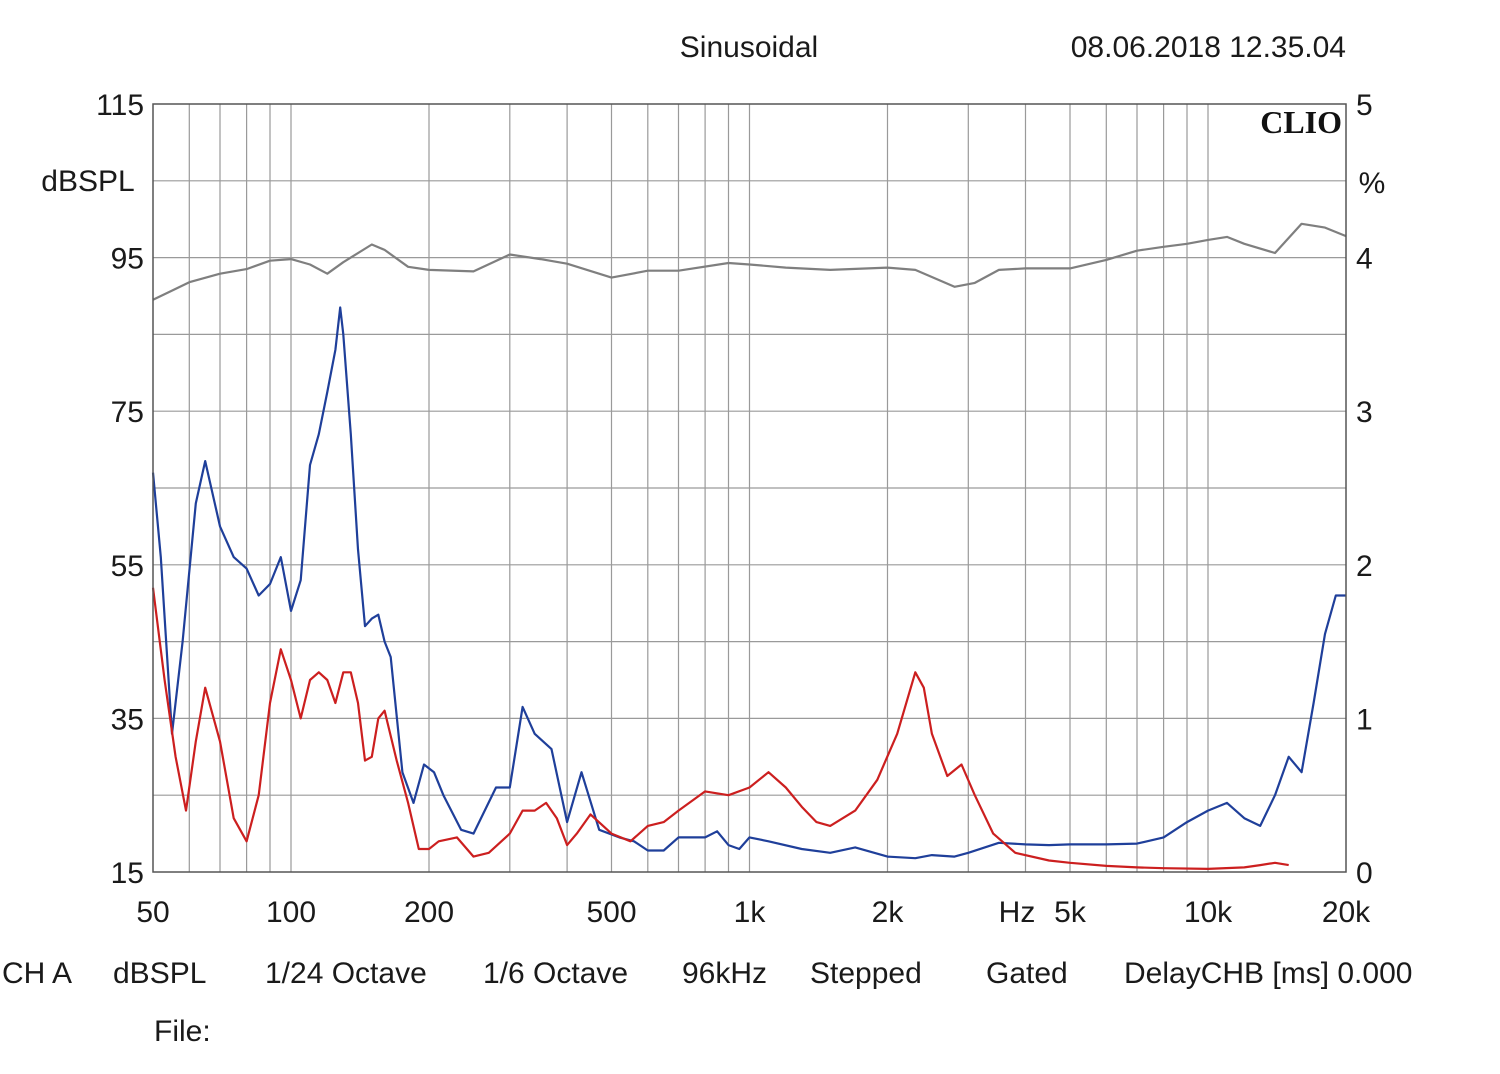  What do you see at coordinates (1301, 122) in the screenshot?
I see `clio-brand-logo: CLIO` at bounding box center [1301, 122].